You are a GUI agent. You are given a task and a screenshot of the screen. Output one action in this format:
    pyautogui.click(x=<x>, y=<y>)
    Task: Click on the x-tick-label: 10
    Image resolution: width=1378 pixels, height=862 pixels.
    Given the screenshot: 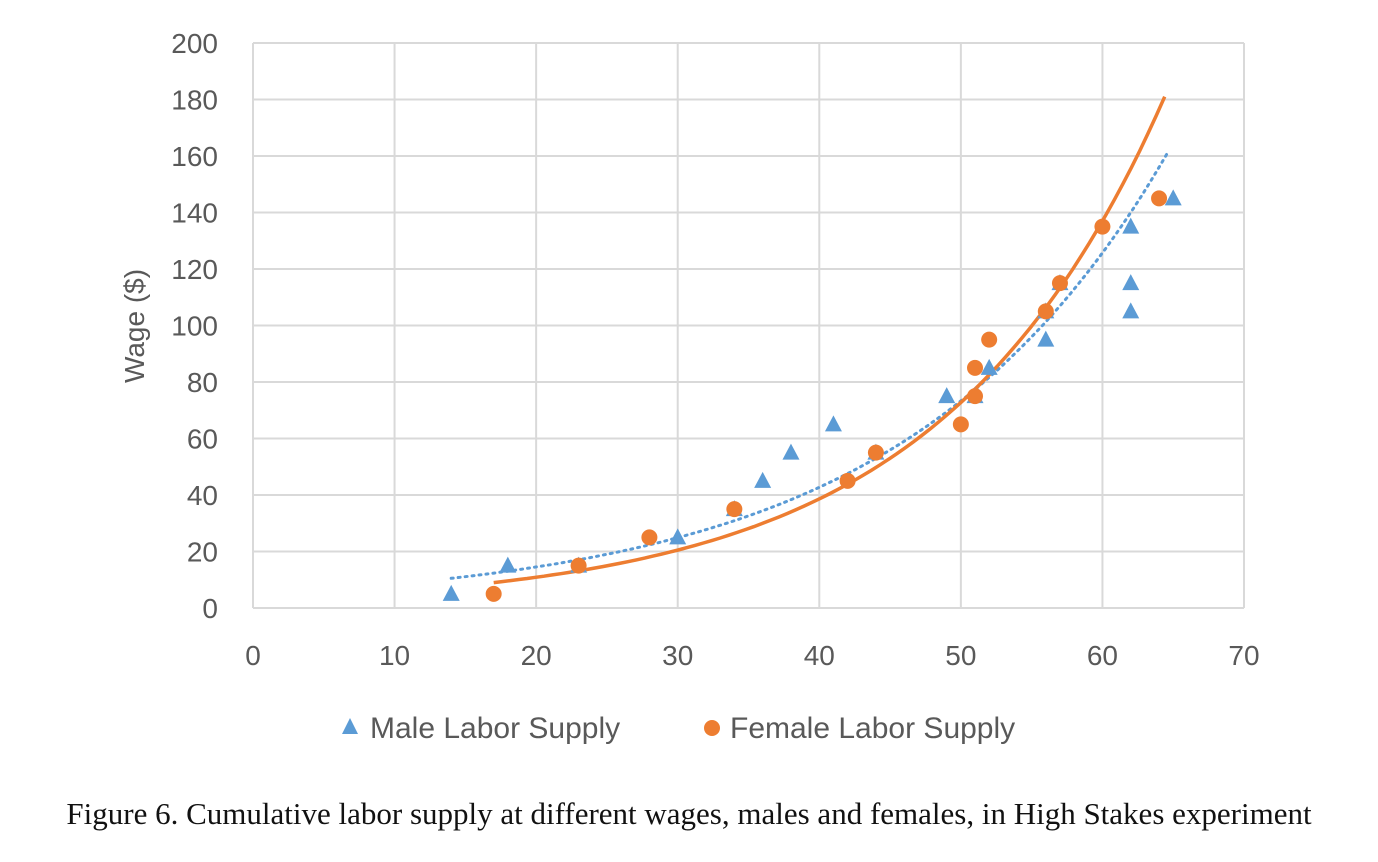 What is the action you would take?
    pyautogui.click(x=394, y=655)
    